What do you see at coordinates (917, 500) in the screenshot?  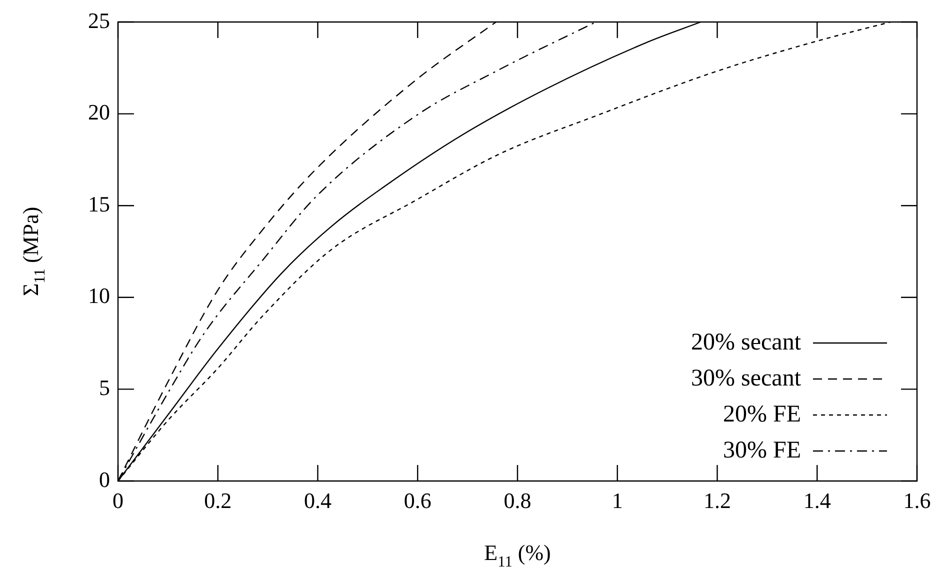 I see `x-tick-label: 1.6` at bounding box center [917, 500].